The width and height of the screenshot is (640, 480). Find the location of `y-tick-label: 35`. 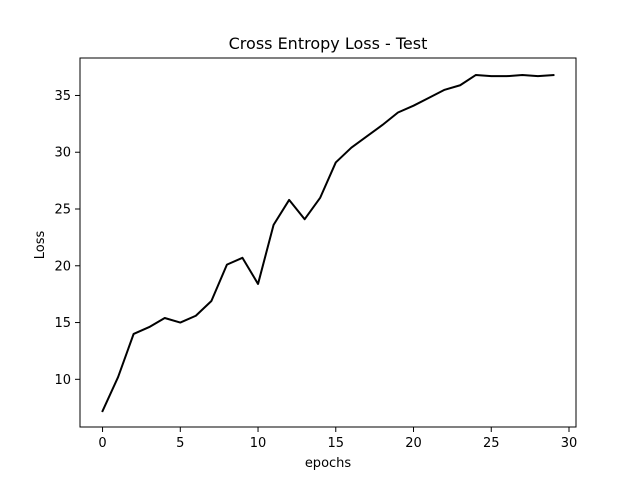

y-tick-label: 35 is located at coordinates (62, 96).